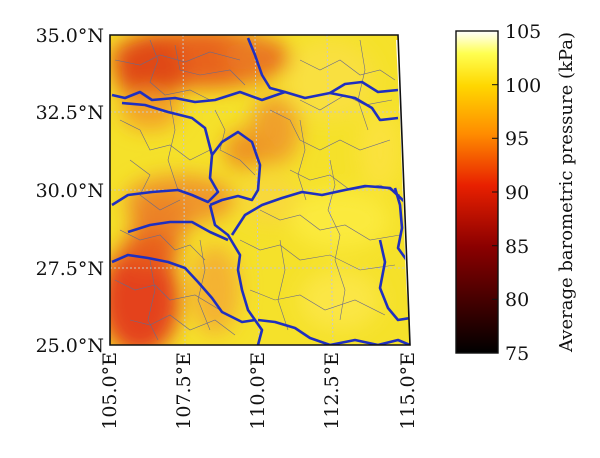  I want to click on lat-label-30: 30.0°N, so click(70, 191).